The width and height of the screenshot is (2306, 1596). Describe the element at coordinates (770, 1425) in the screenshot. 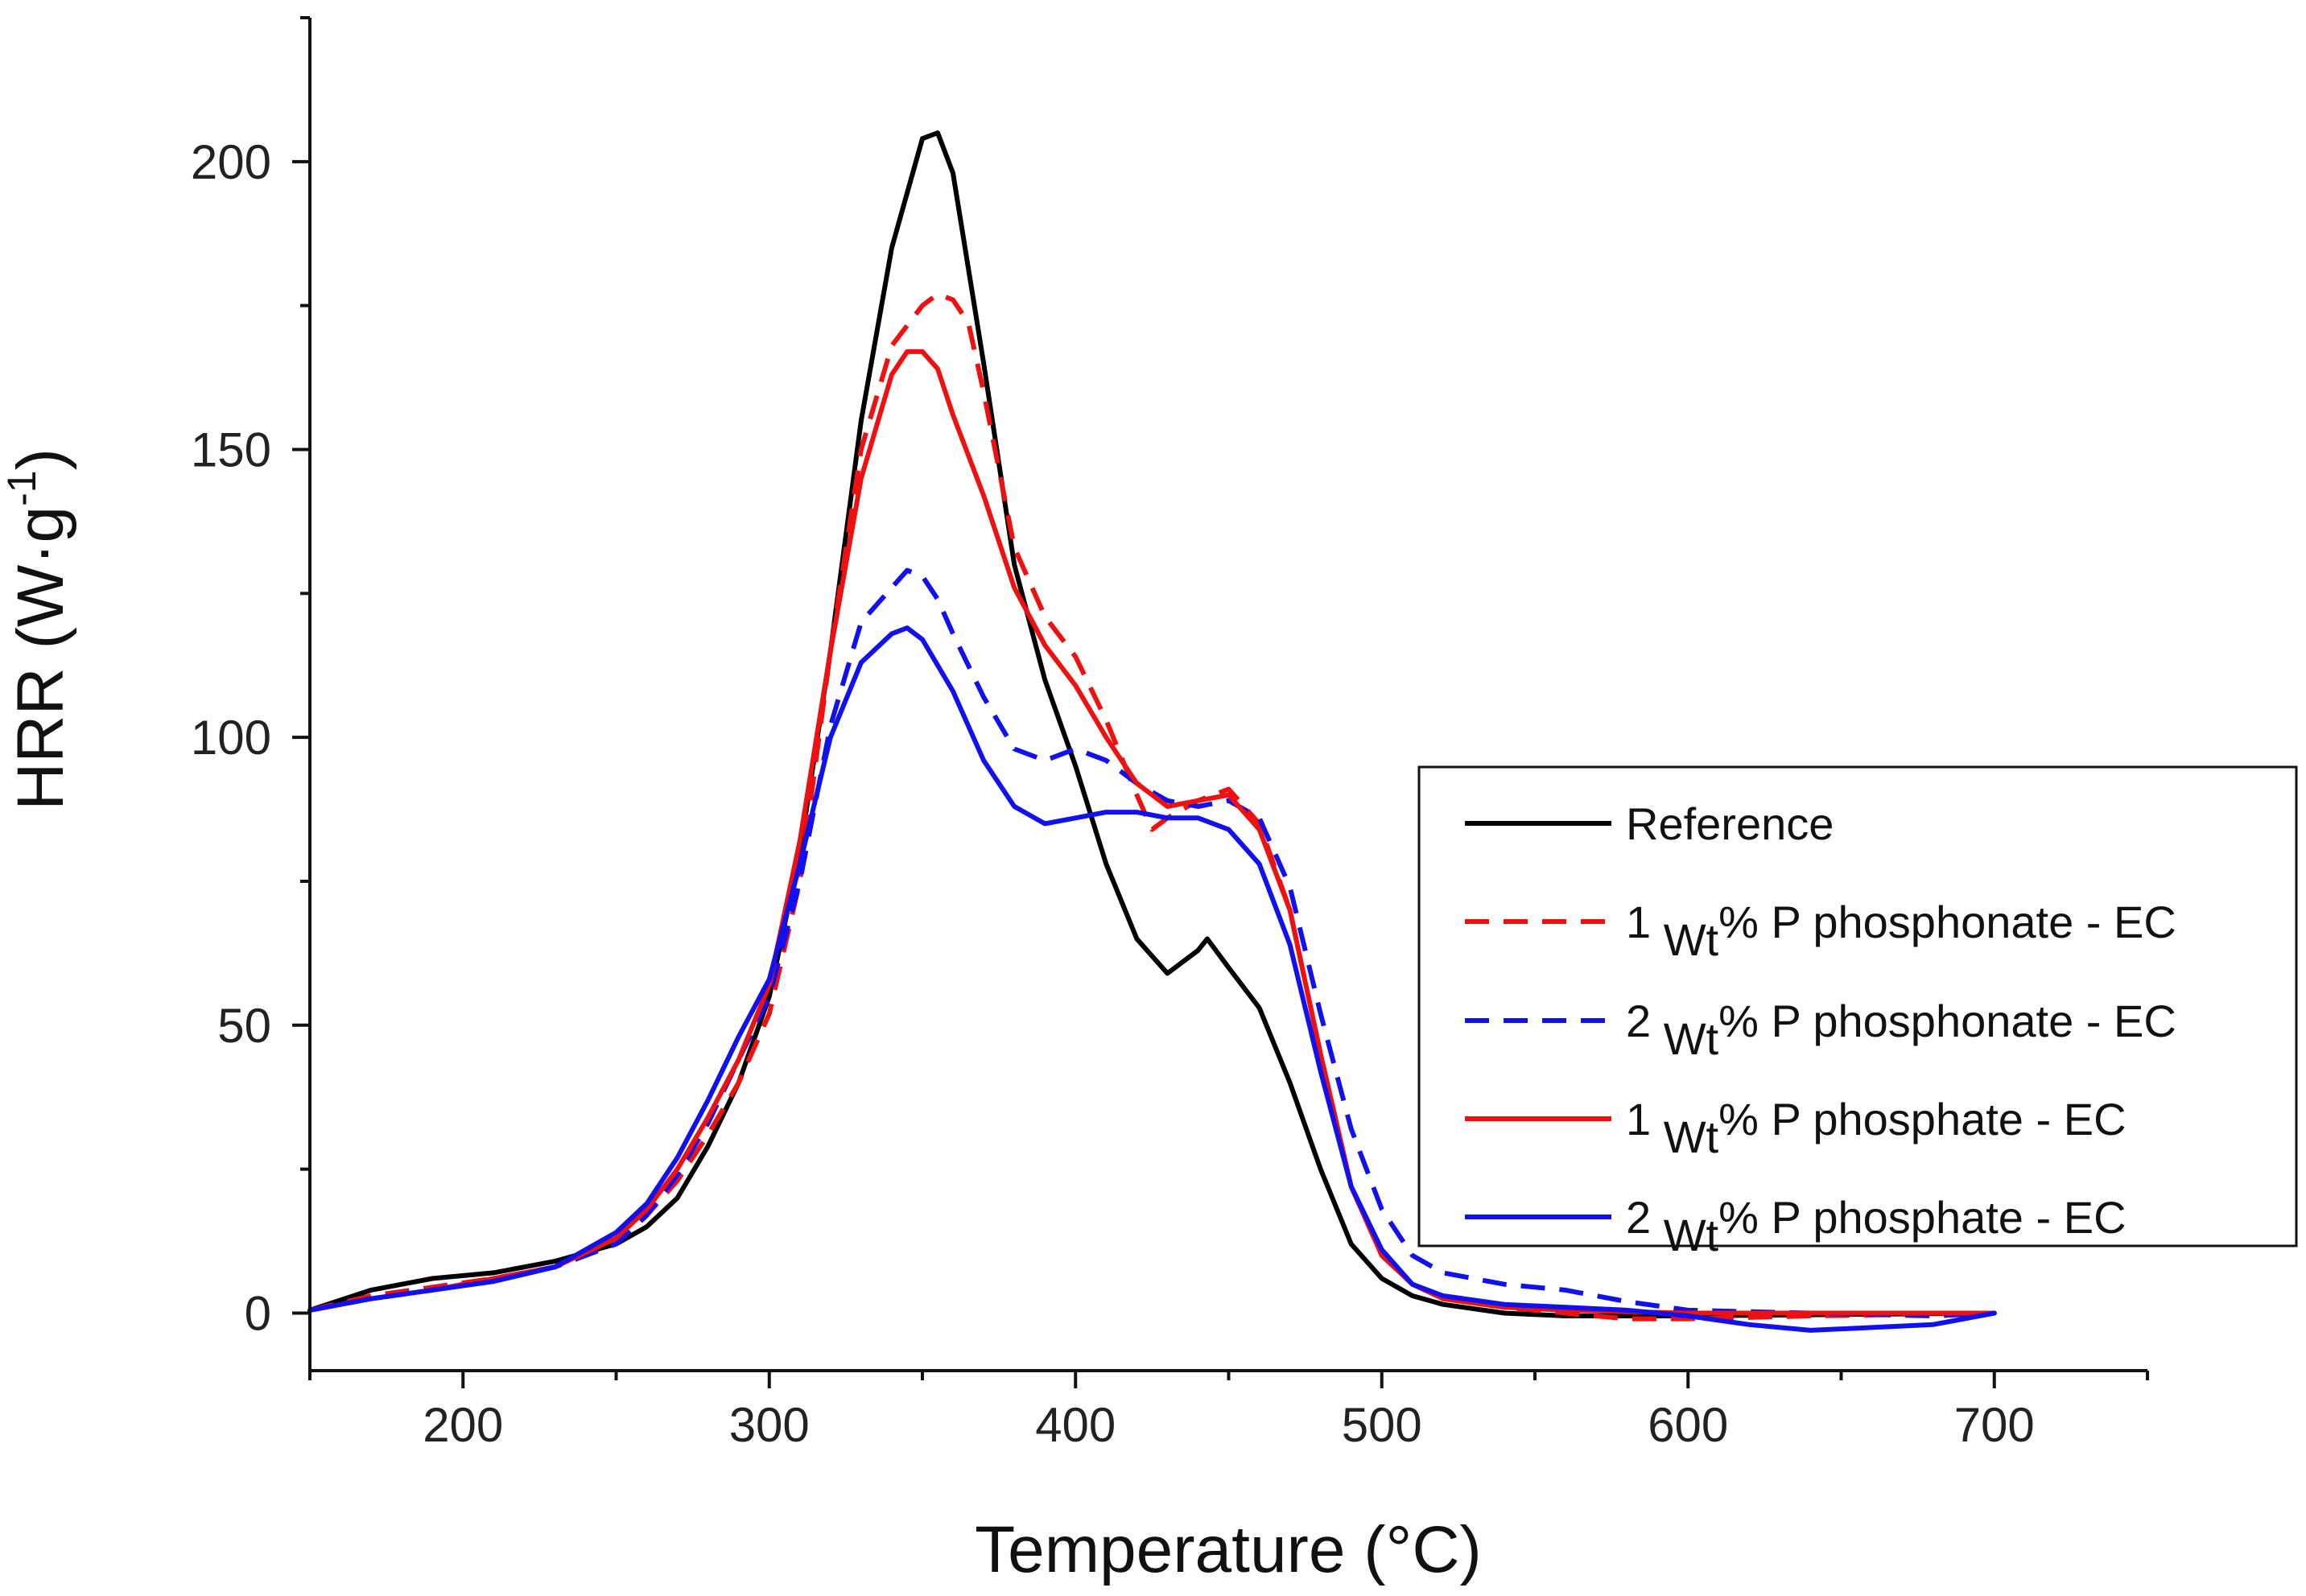

I see `x-tick-label: 300` at that location.